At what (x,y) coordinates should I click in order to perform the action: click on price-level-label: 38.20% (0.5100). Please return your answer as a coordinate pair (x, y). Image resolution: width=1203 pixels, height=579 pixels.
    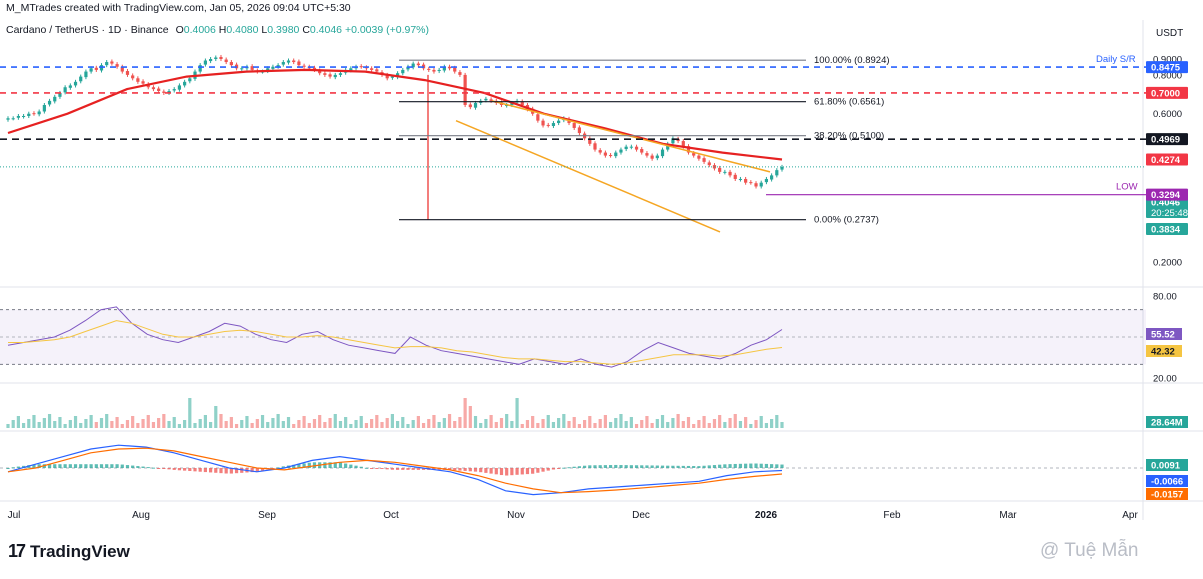
    Looking at the image, I should click on (849, 136).